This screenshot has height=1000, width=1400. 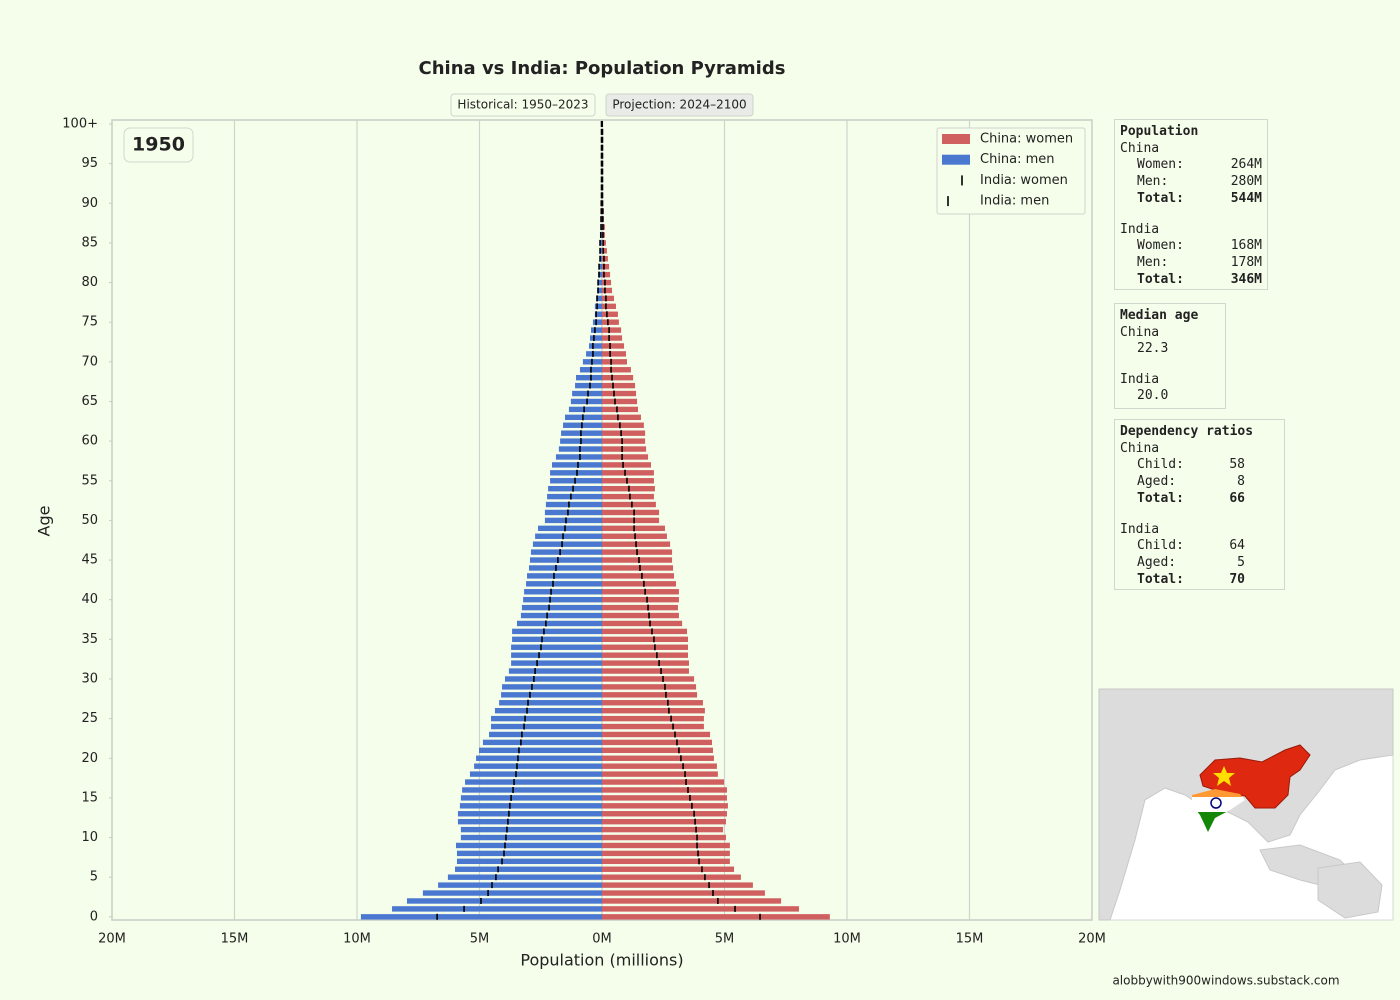 I want to click on mode-button-label: Historical: 1950–2023, so click(x=522, y=105).